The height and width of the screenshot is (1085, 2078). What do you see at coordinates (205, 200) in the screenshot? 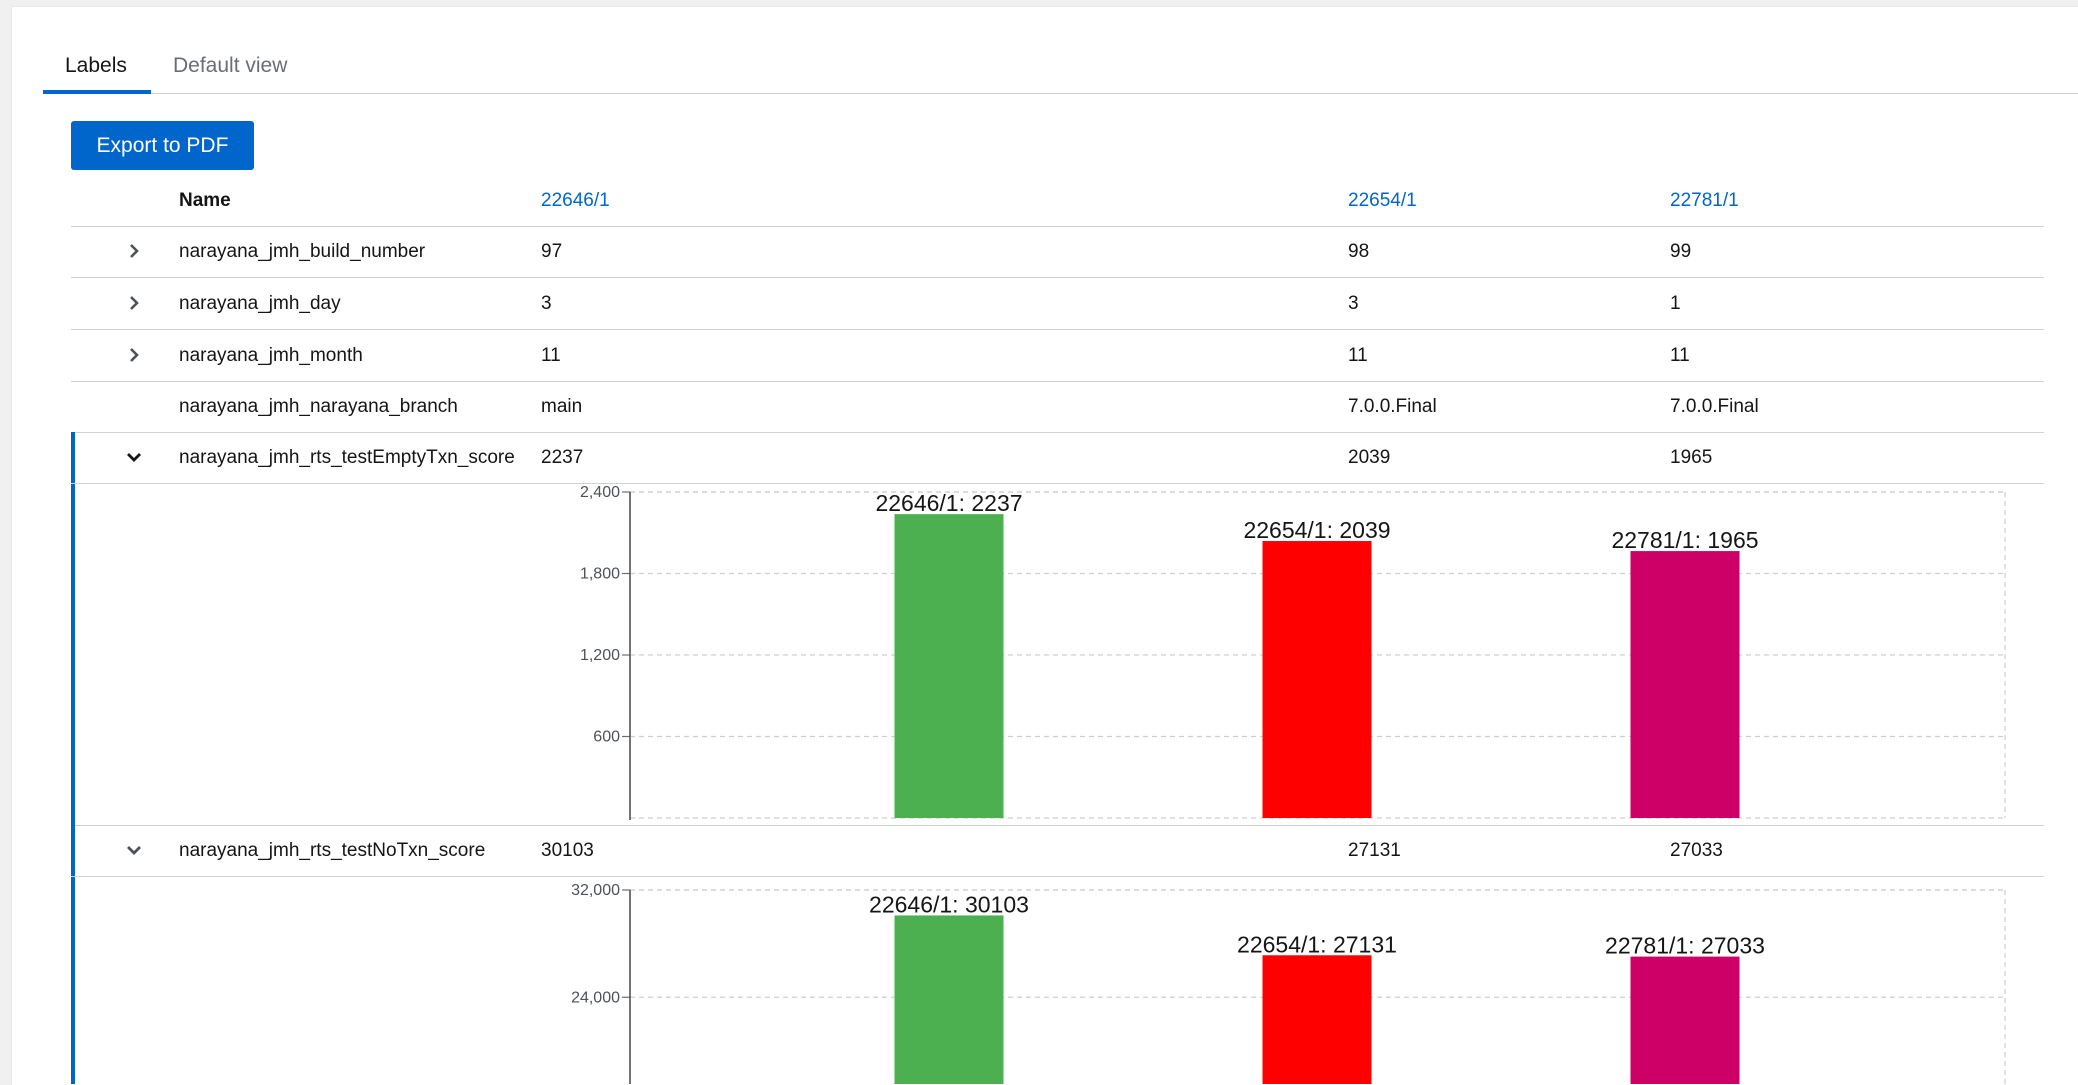
I see `name-column-header: Name` at bounding box center [205, 200].